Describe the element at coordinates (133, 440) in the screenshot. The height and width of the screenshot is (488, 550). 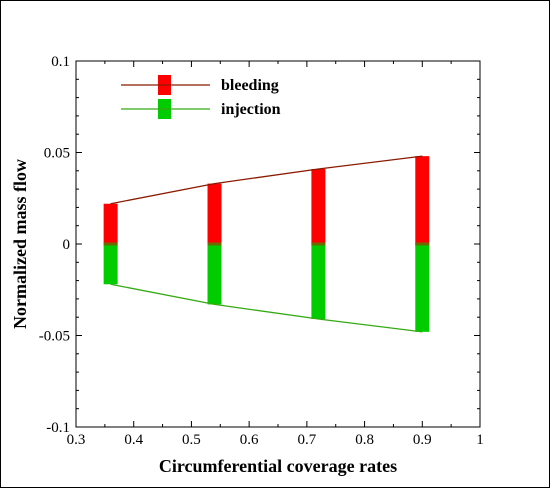
I see `x-tick-label: 0.4` at that location.